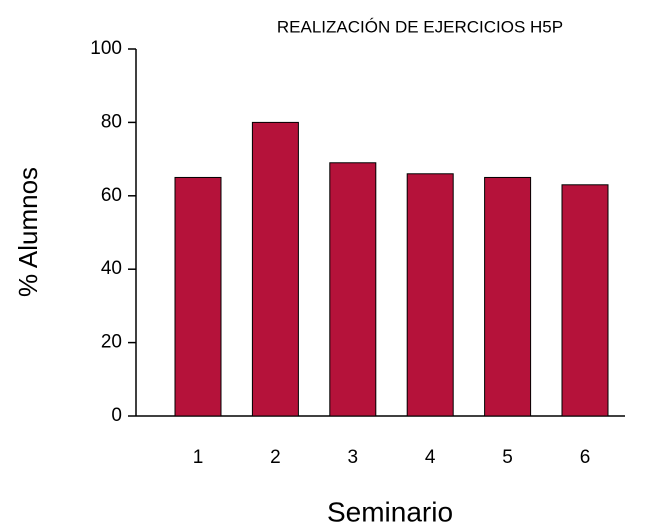 The width and height of the screenshot is (647, 532). What do you see at coordinates (353, 457) in the screenshot?
I see `x-tick-label: 3` at bounding box center [353, 457].